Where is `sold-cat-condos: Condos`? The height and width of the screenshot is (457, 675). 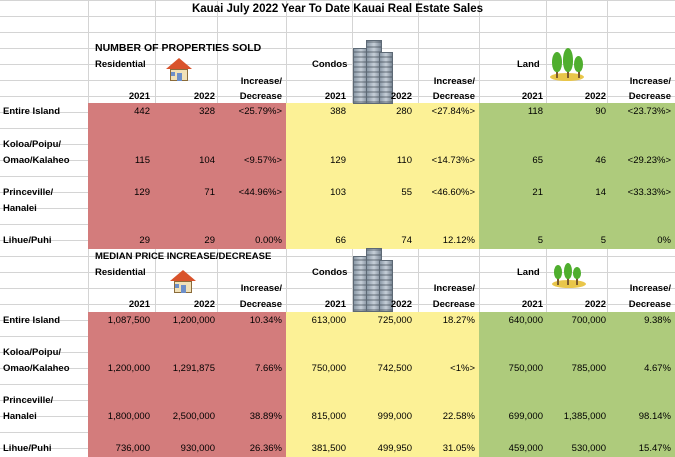 sold-cat-condos: Condos is located at coordinates (330, 64).